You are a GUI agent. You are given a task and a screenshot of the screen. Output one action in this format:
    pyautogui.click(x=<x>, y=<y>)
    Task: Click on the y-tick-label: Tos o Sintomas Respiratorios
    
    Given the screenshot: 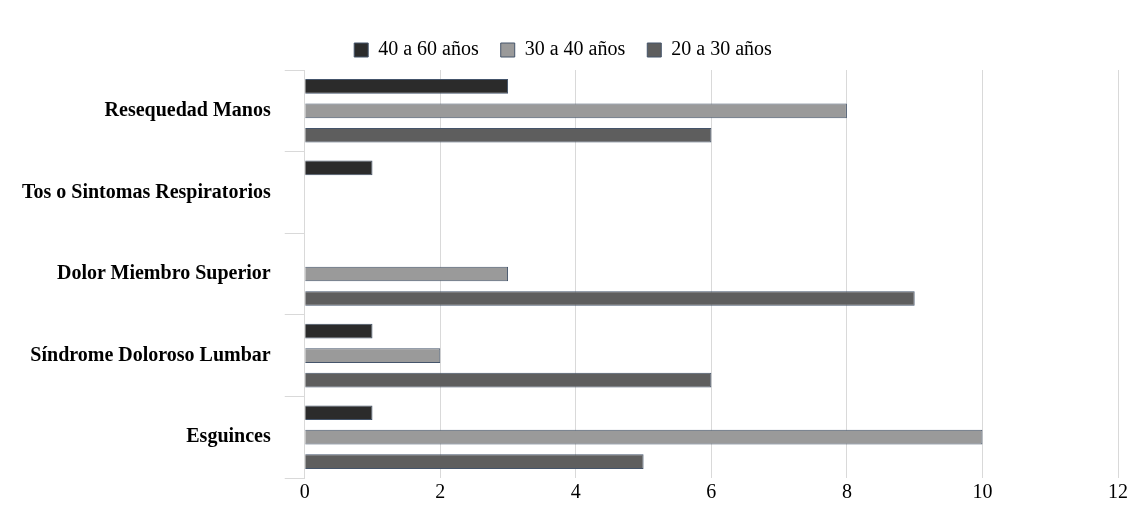 What is the action you would take?
    pyautogui.click(x=146, y=191)
    